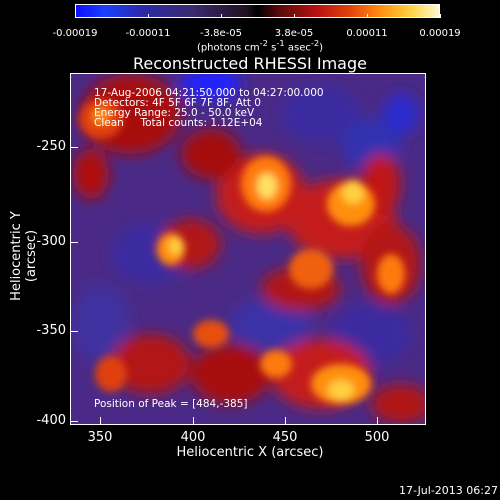  Describe the element at coordinates (174, 113) in the screenshot. I see `info-line: Energy Range: 25.0 - 50.0 keV` at that location.